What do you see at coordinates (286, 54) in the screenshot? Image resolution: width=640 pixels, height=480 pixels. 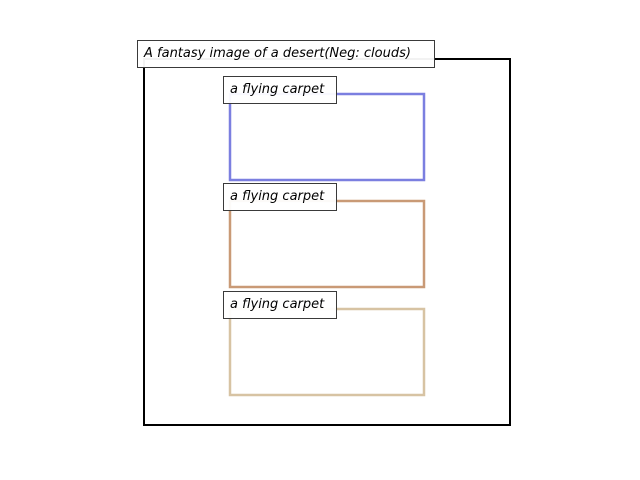 I see `scene-caption: A fantasy image of a desert(Neg: clouds)` at bounding box center [286, 54].